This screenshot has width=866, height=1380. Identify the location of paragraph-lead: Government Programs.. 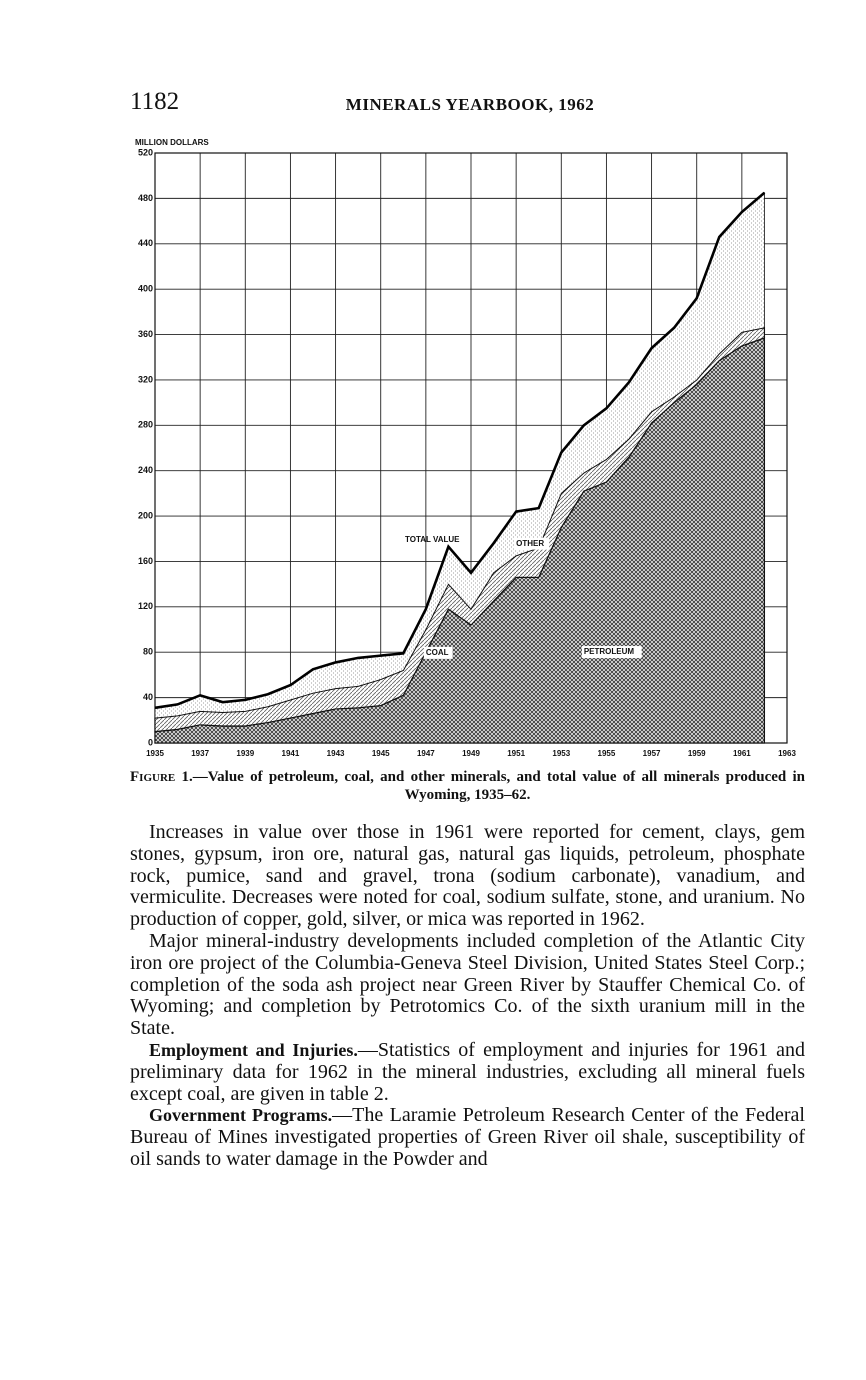
(241, 1115).